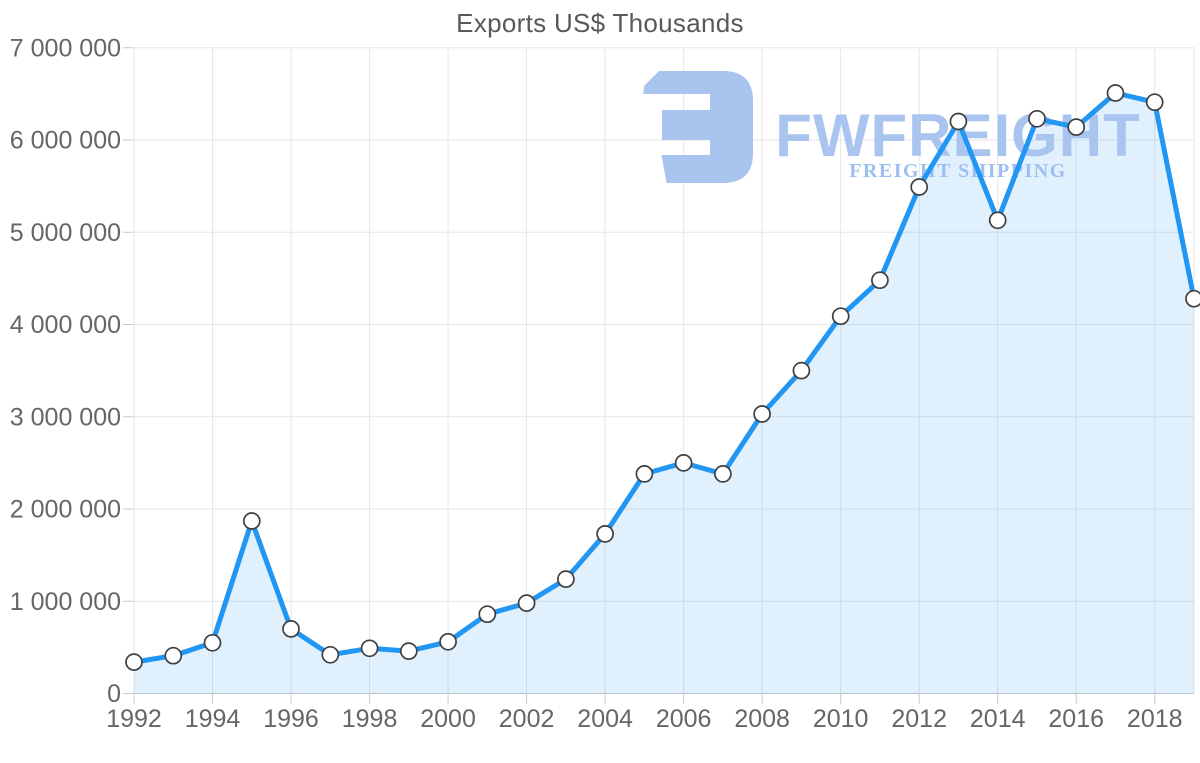 This screenshot has height=763, width=1200. I want to click on y-axis-label: 6 000 000, so click(65, 141).